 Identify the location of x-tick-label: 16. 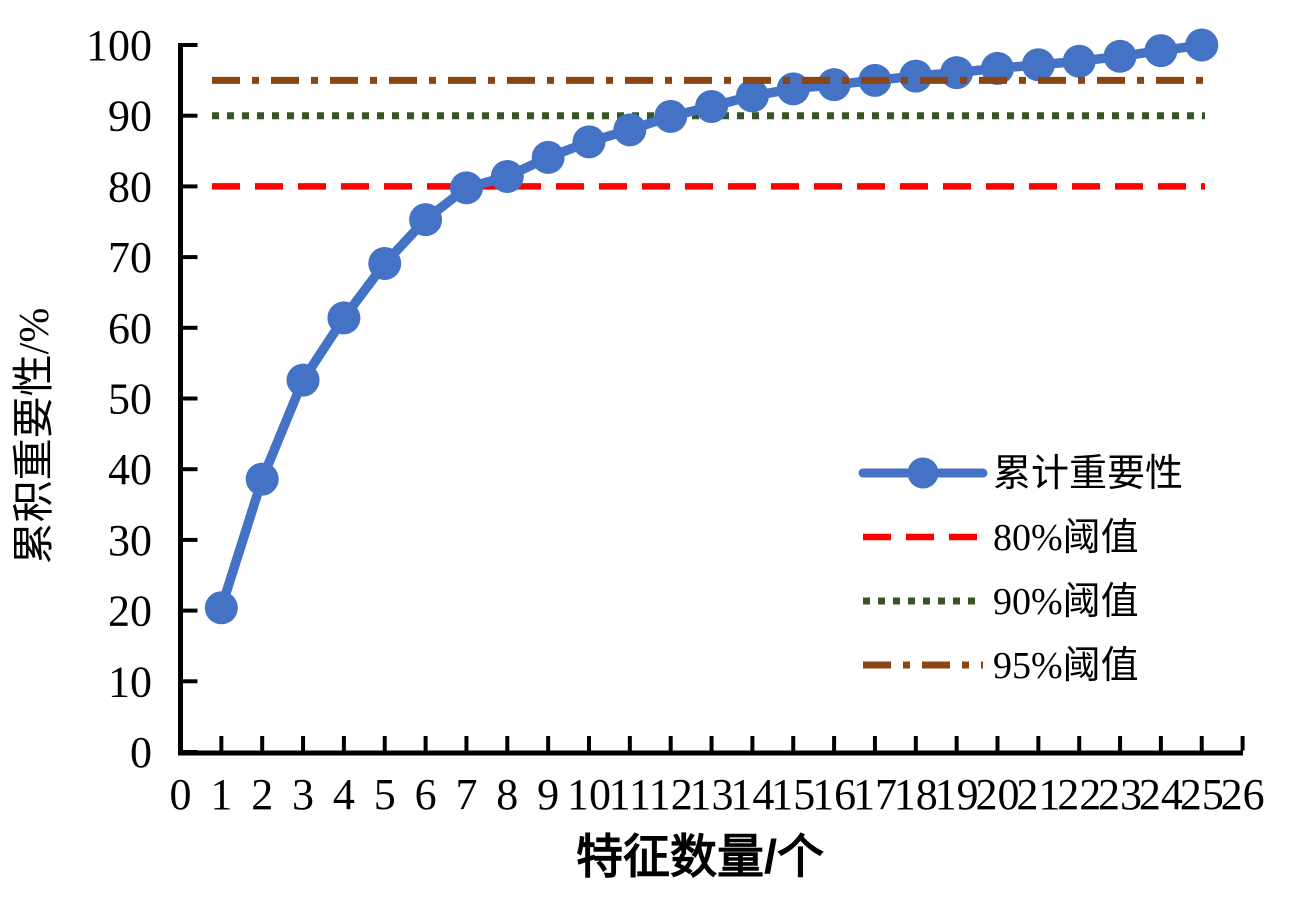
(834, 794).